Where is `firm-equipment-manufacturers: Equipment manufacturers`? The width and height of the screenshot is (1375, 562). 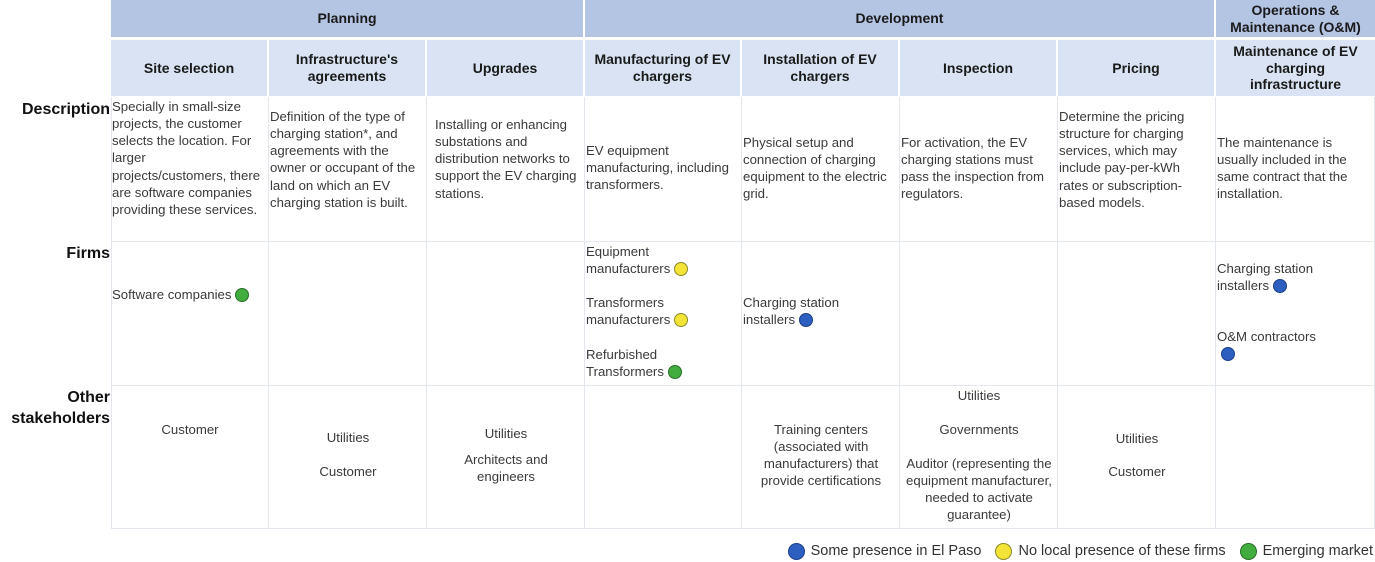 firm-equipment-manufacturers: Equipment manufacturers is located at coordinates (651, 260).